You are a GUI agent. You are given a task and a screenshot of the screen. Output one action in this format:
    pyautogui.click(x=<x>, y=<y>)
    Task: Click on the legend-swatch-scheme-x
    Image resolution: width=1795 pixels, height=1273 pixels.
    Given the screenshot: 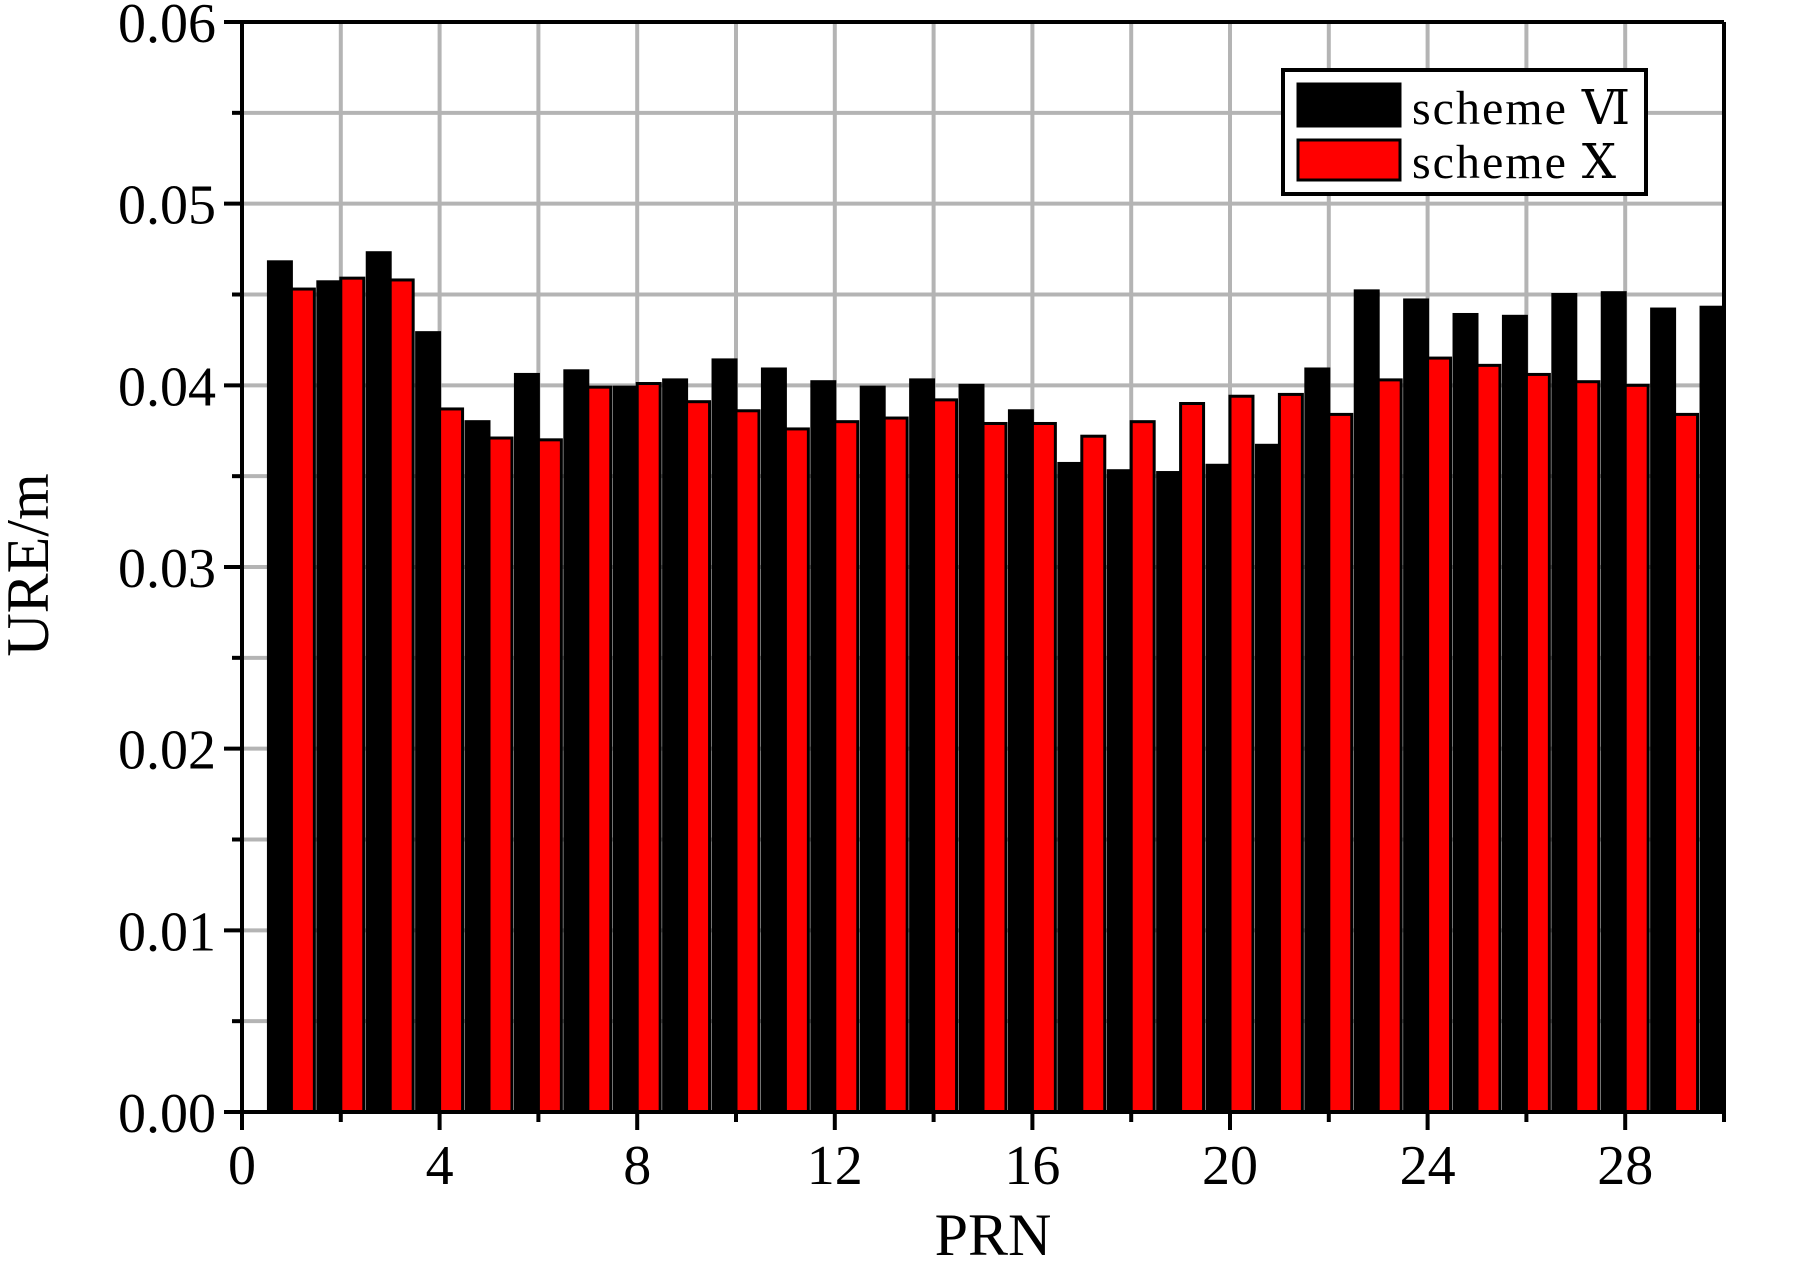 What is the action you would take?
    pyautogui.click(x=1349, y=160)
    